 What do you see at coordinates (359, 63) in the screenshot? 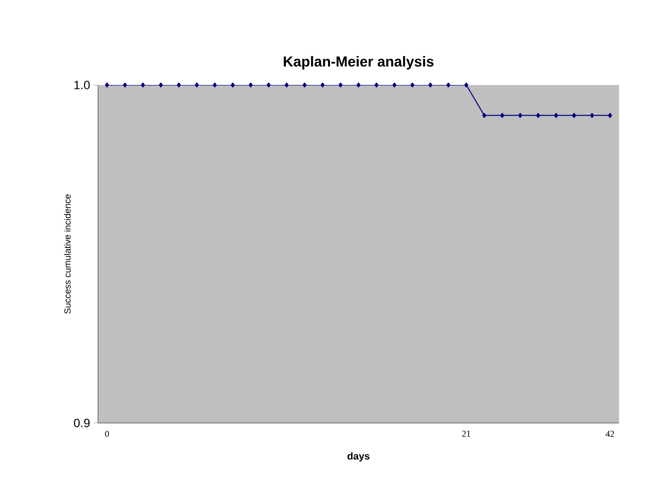
I see `chart-title: Kaplan-Meier analysis` at bounding box center [359, 63].